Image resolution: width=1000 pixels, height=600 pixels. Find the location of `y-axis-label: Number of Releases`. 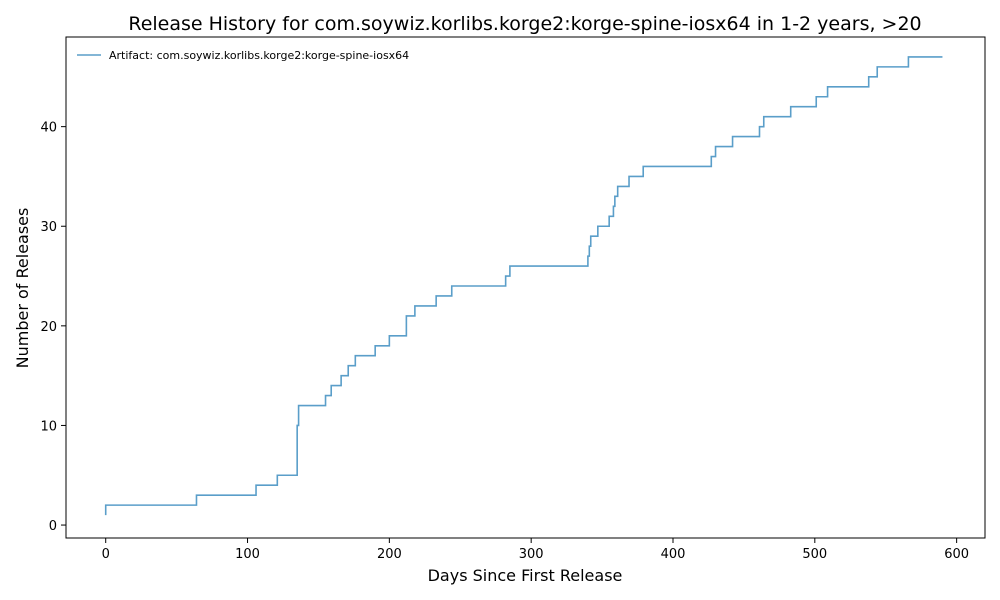

y-axis-label: Number of Releases is located at coordinates (22, 288).